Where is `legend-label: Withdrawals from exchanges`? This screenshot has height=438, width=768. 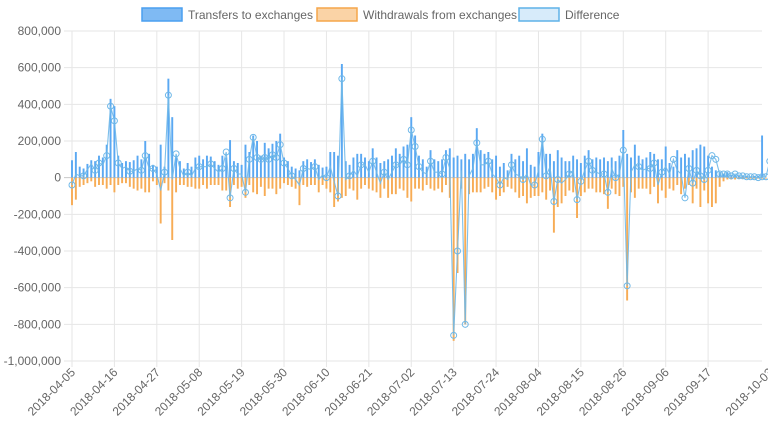
legend-label: Withdrawals from exchanges is located at coordinates (440, 15).